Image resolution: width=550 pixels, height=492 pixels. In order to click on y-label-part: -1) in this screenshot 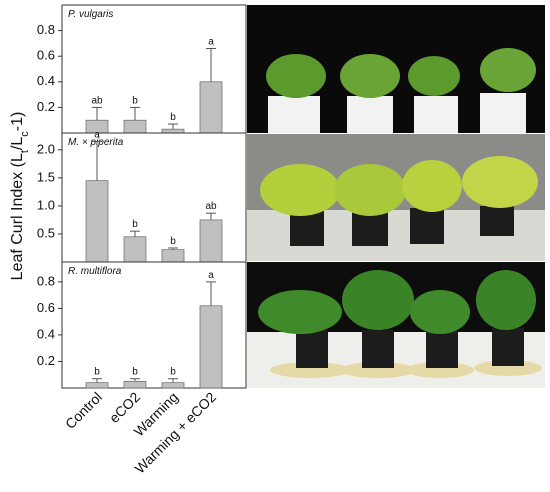, I will do `click(17, 122)`.